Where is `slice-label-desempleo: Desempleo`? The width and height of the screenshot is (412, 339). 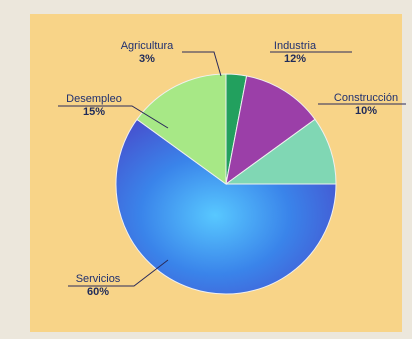
slice-label-desempleo: Desempleo is located at coordinates (94, 99).